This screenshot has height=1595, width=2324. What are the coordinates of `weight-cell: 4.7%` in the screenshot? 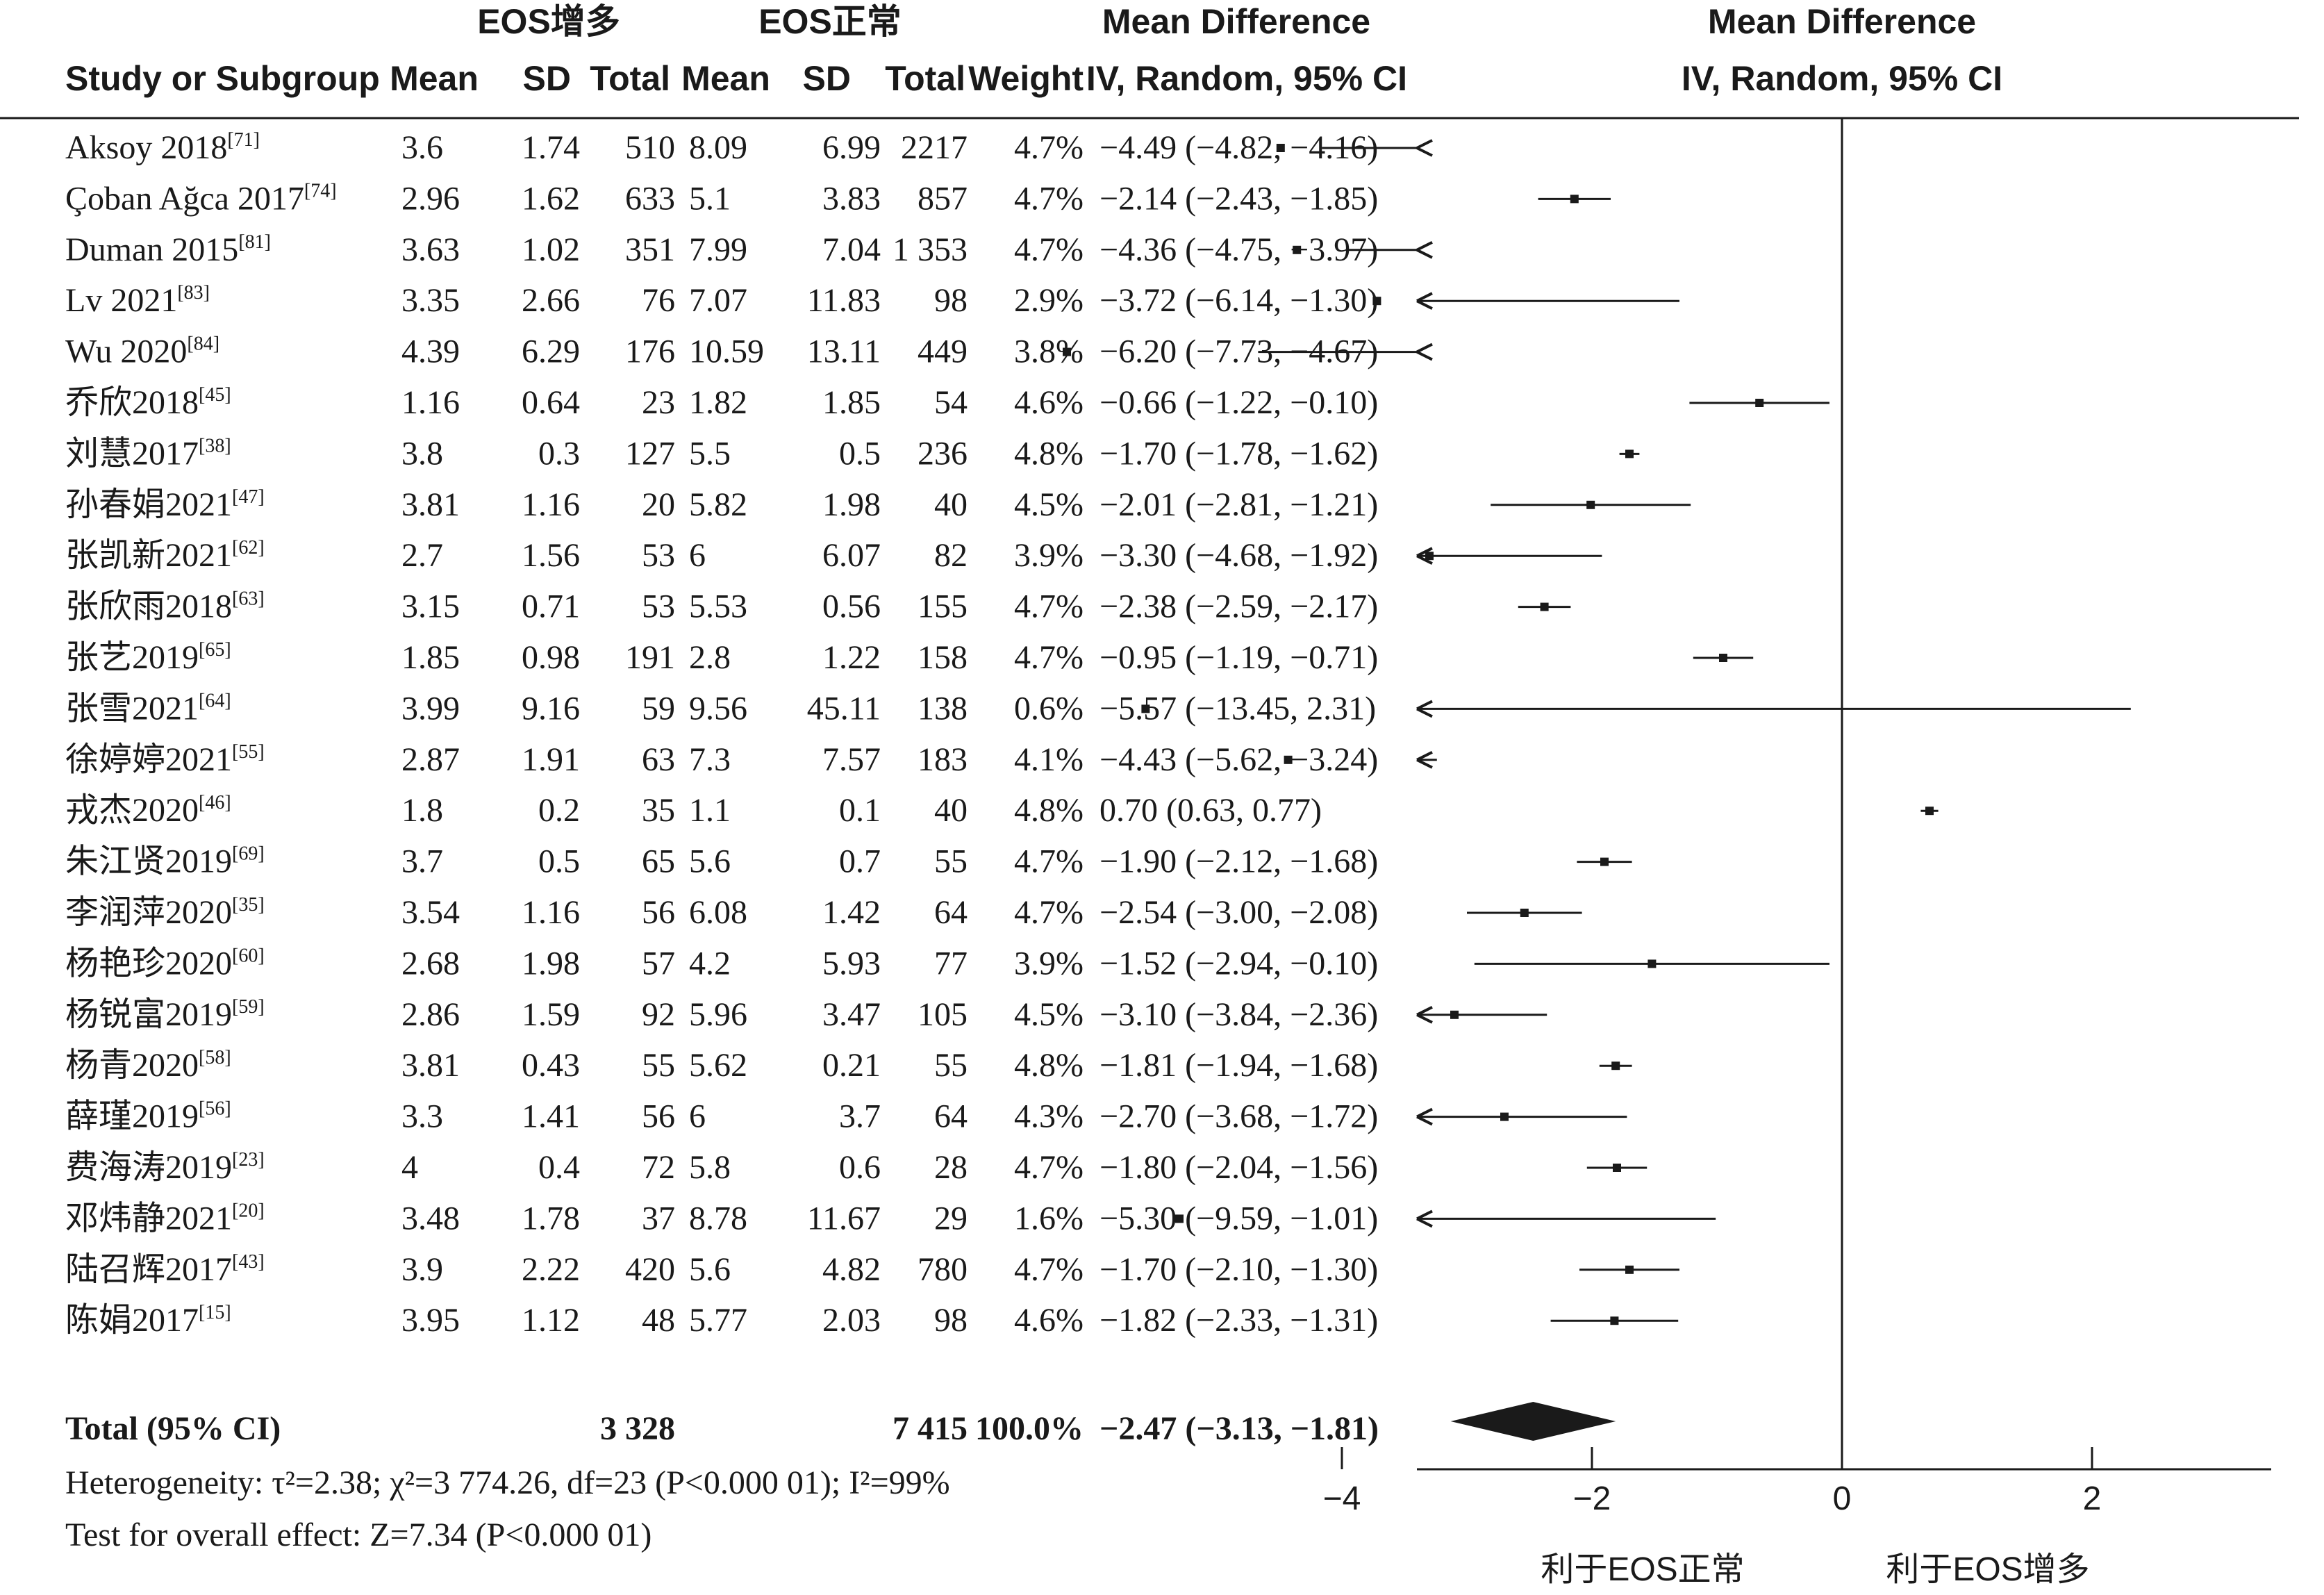 It's located at (1049, 606).